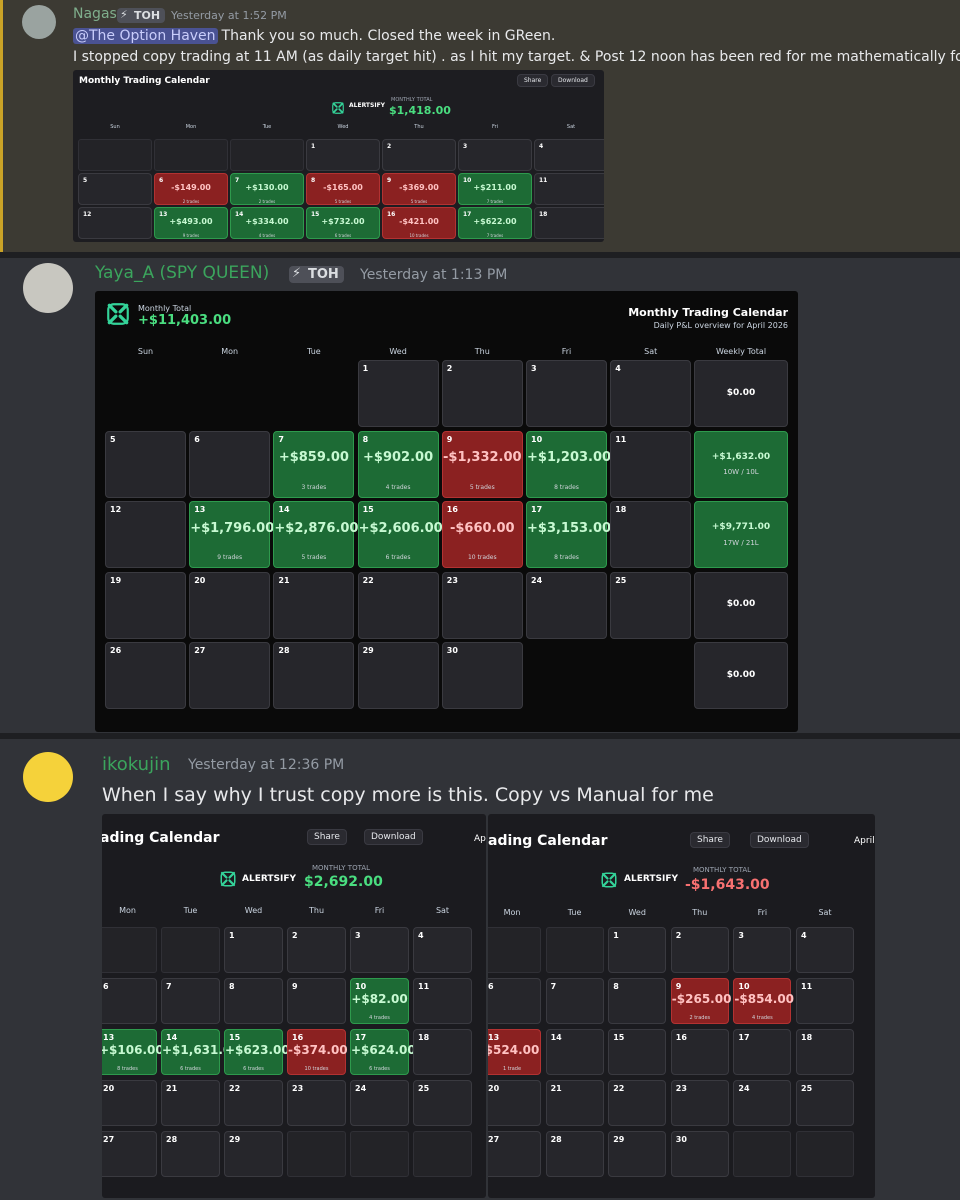 Image resolution: width=960 pixels, height=1200 pixels. I want to click on day-cell: 7 +$859.00 3 trades, so click(314, 464).